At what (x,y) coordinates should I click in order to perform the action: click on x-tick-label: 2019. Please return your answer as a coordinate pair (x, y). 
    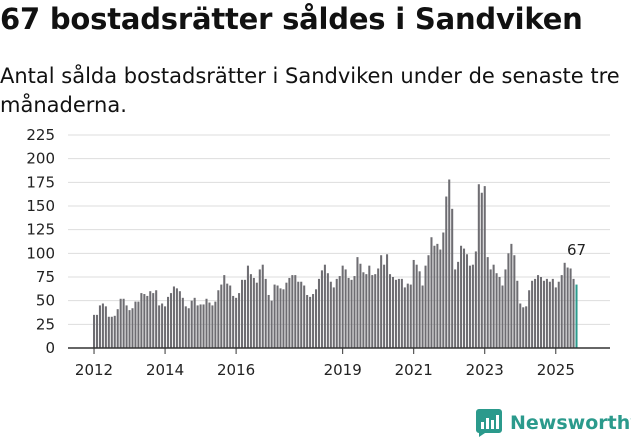
    Looking at the image, I should click on (343, 370).